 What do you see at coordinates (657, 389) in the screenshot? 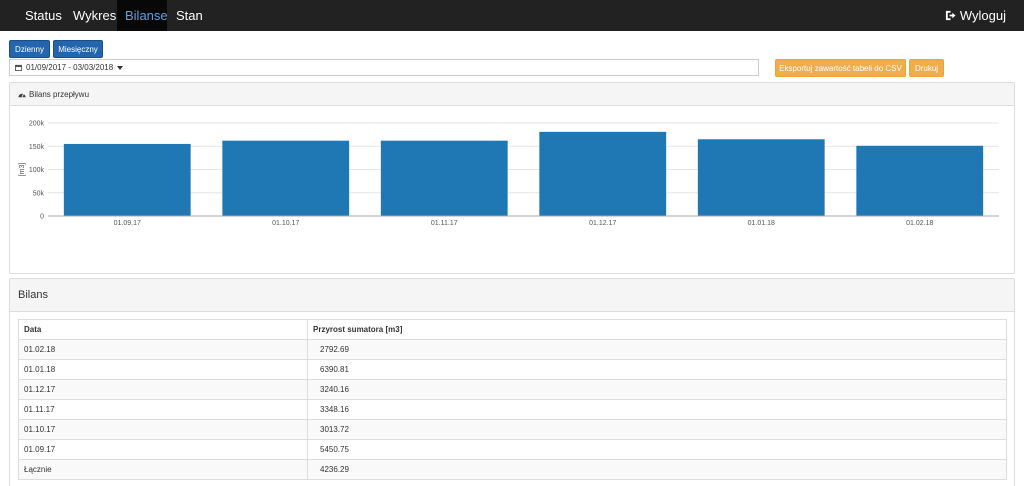
I see `row-value: 3240.16` at bounding box center [657, 389].